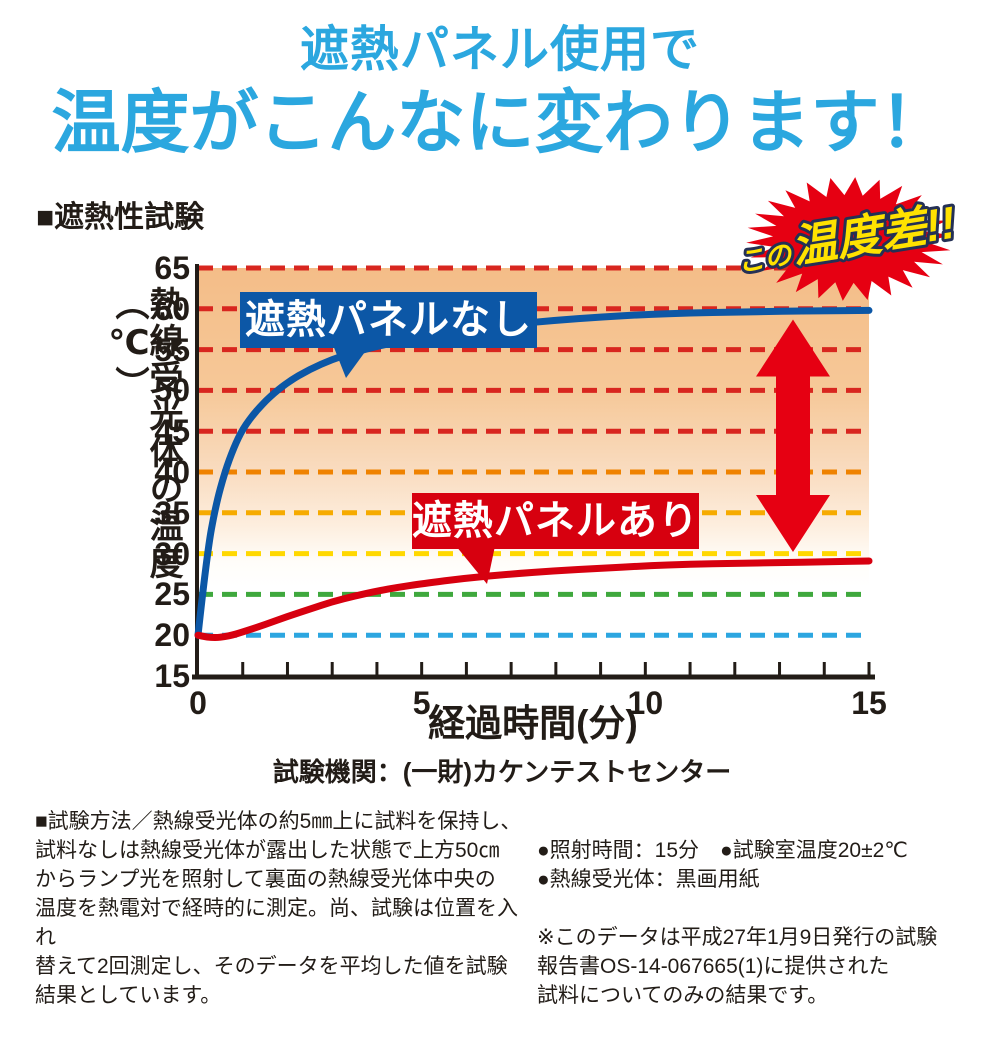  What do you see at coordinates (172, 512) in the screenshot?
I see `y-tick-label: 35` at bounding box center [172, 512].